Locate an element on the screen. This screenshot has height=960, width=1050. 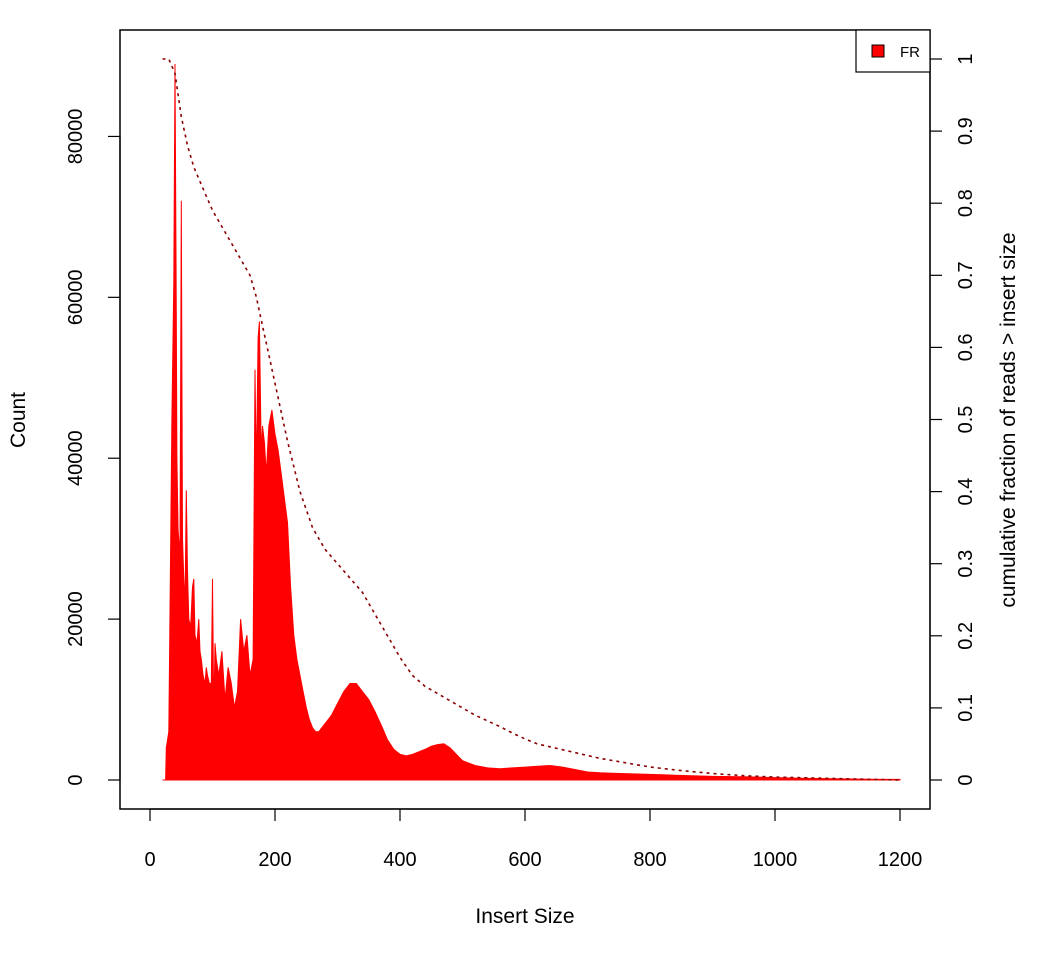
x-tick-label: 800 is located at coordinates (649, 860).